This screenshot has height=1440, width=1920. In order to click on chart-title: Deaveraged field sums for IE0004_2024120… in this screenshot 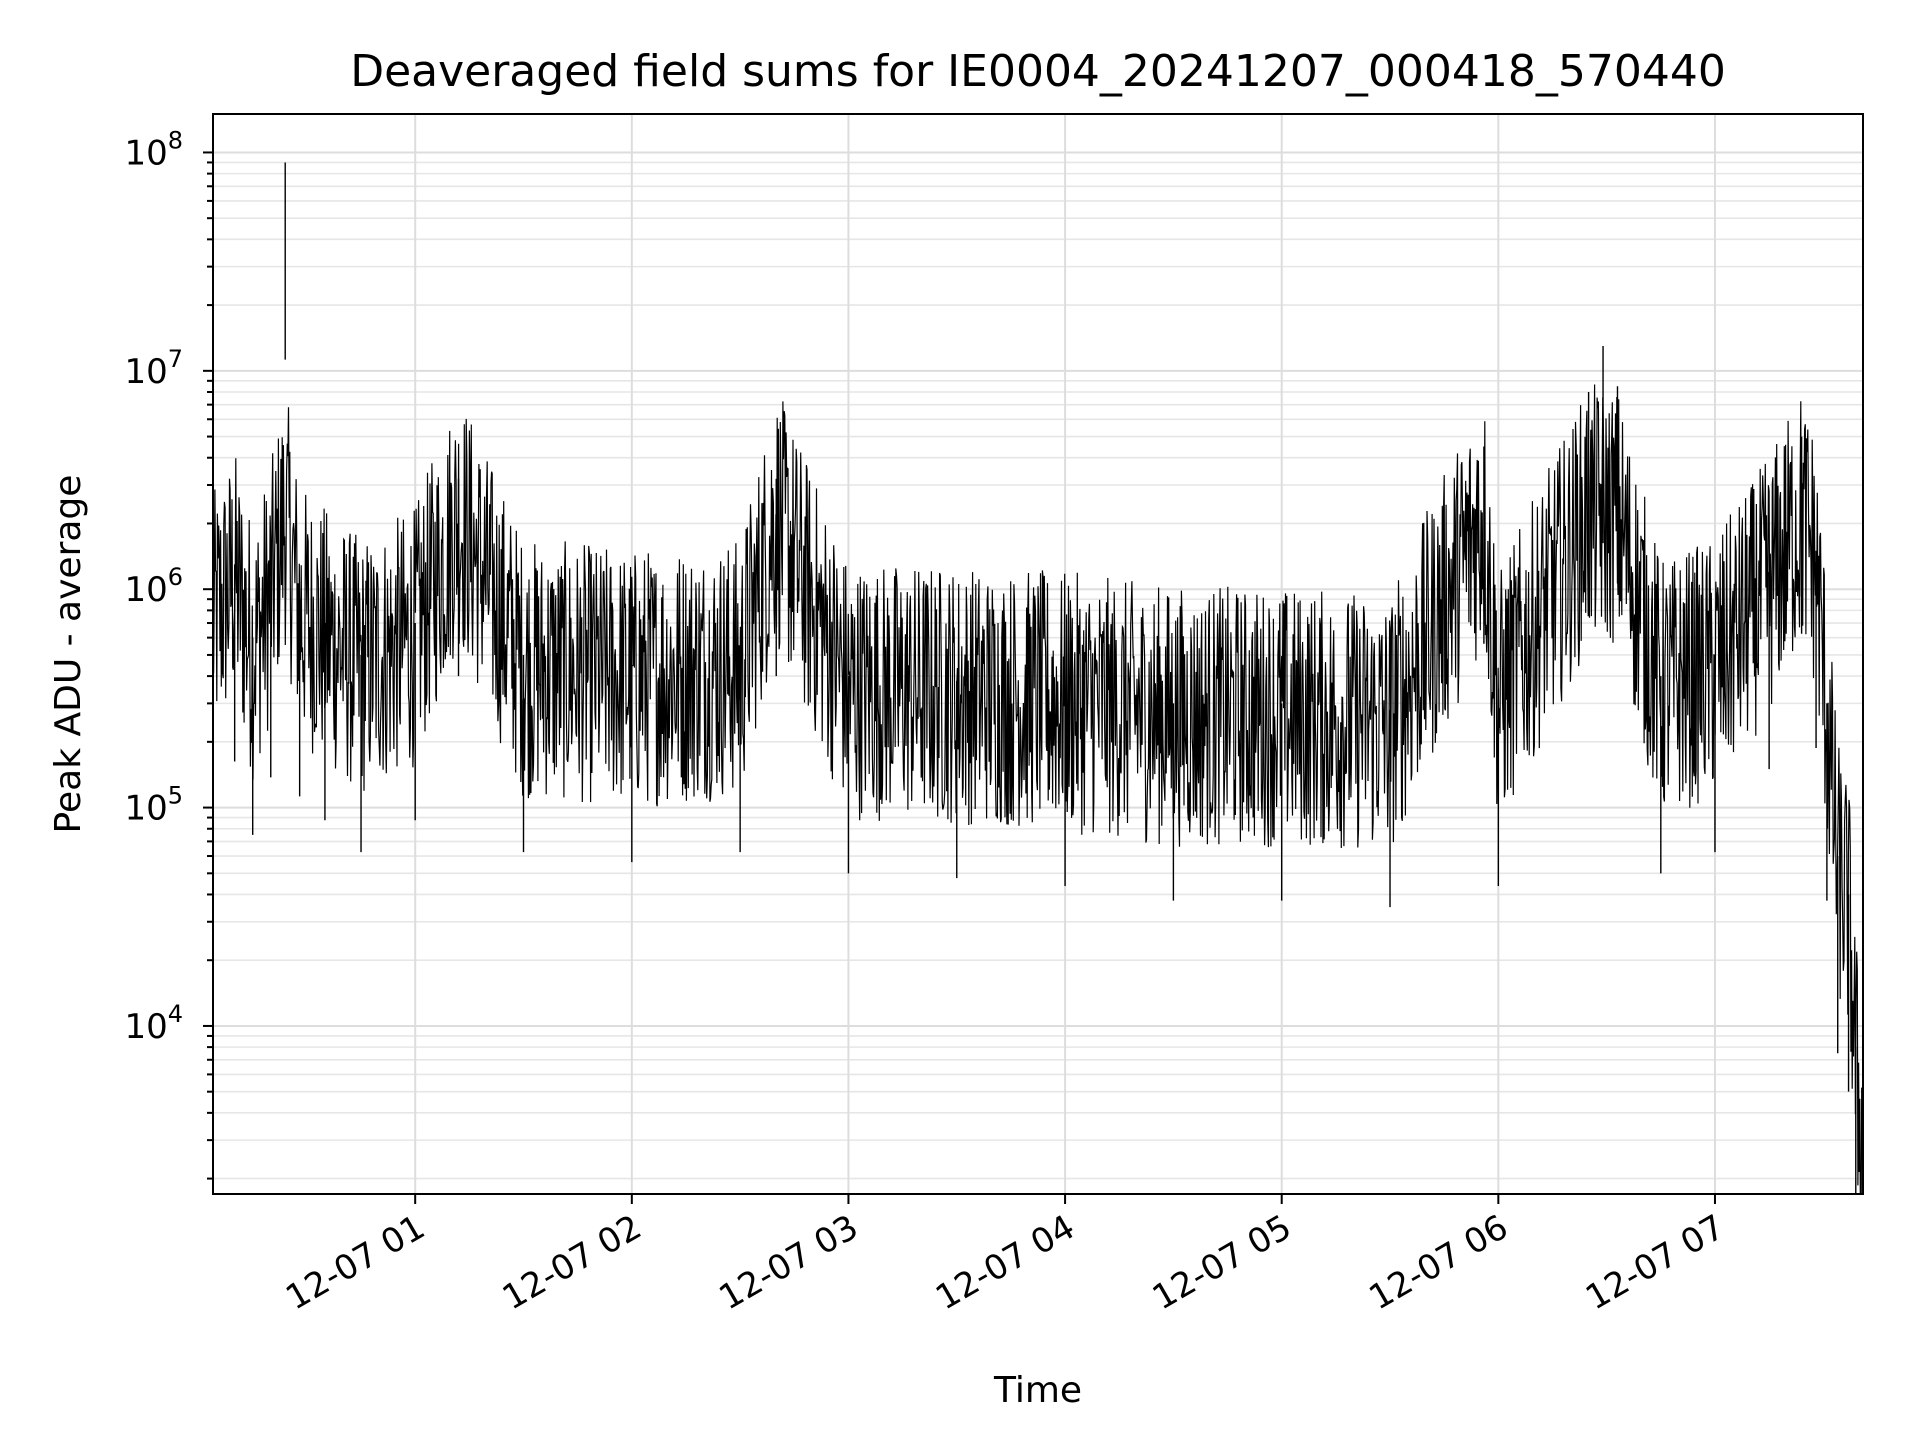, I will do `click(1038, 71)`.